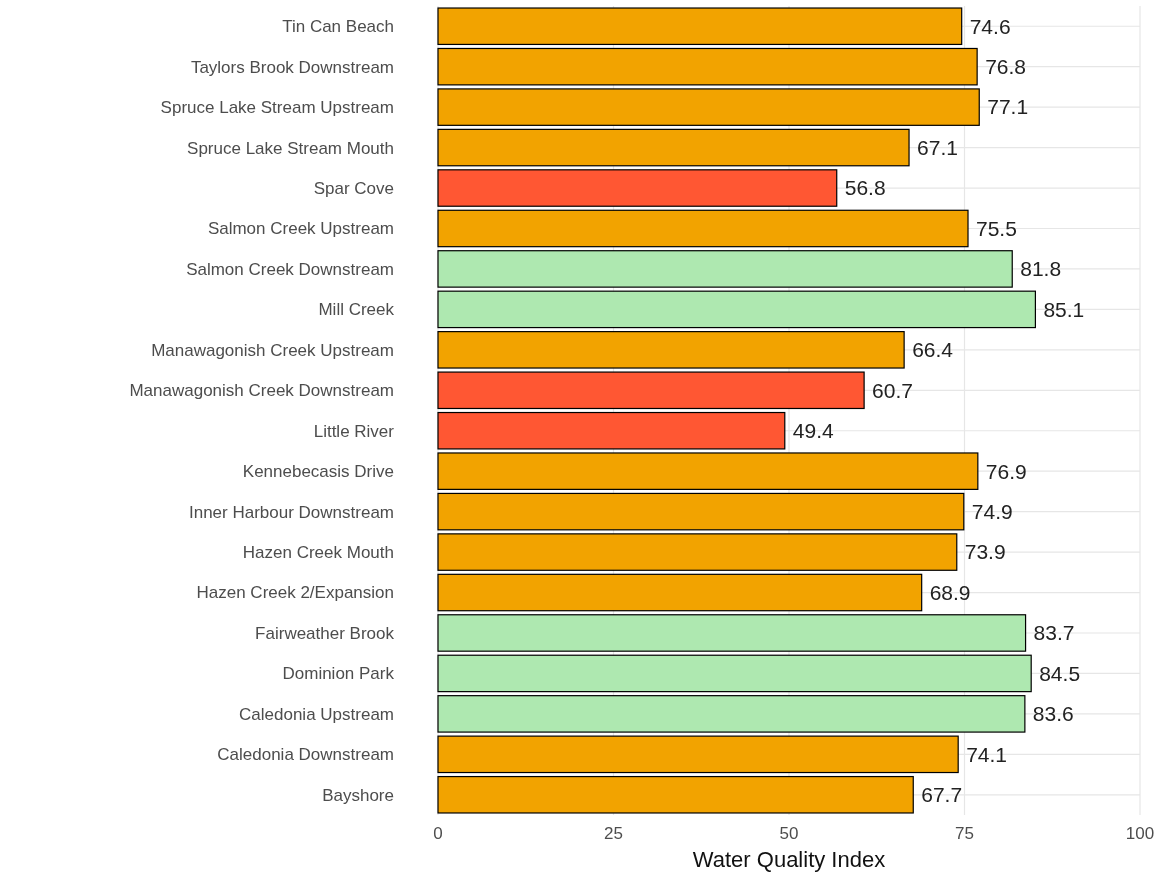 Image resolution: width=1170 pixels, height=877 pixels. I want to click on y-tick-label: Salmon Creek Downstream, so click(290, 269).